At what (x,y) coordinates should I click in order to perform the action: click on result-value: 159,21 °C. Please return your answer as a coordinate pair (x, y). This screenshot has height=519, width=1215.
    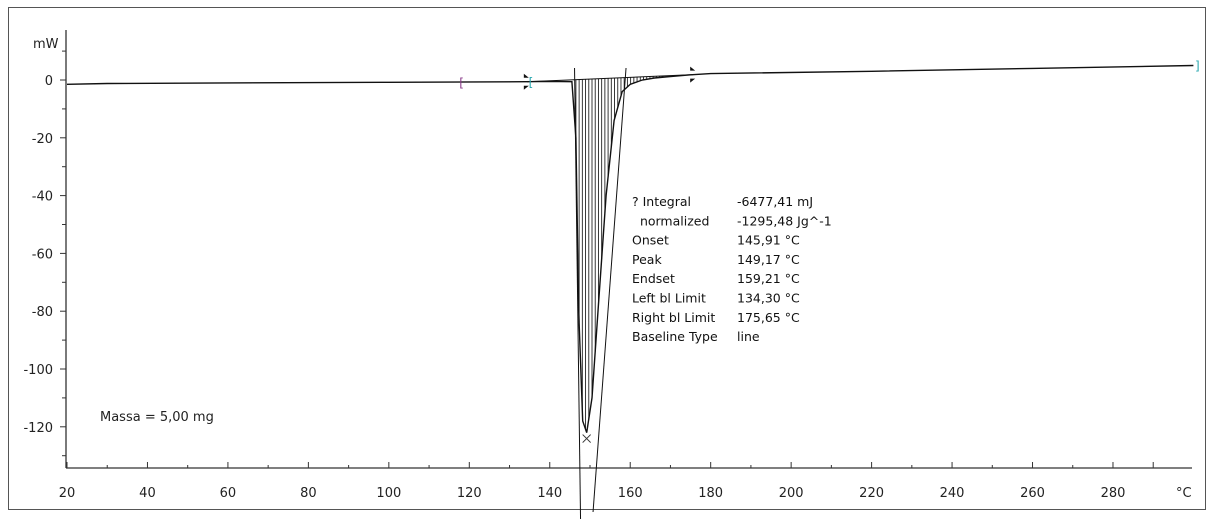
    Looking at the image, I should click on (768, 278).